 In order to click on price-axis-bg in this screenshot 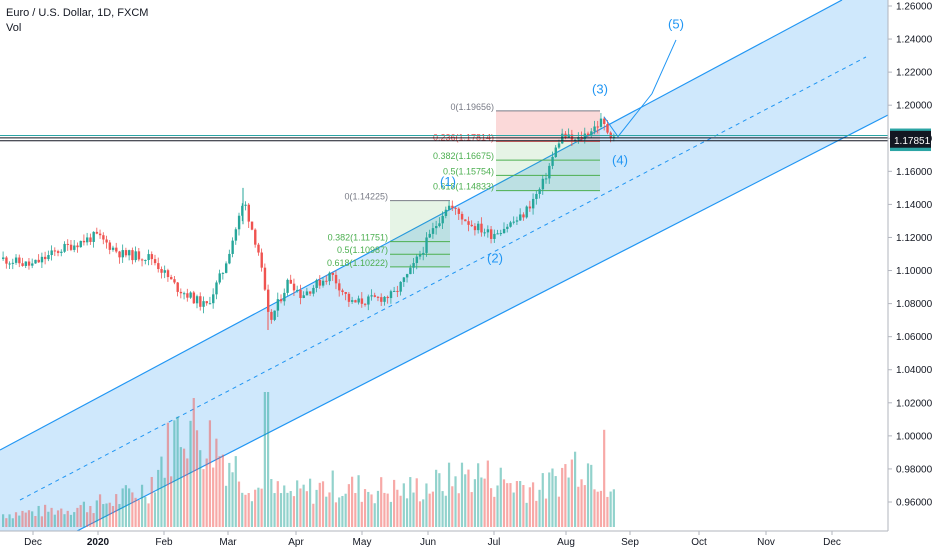, I will do `click(910, 275)`.